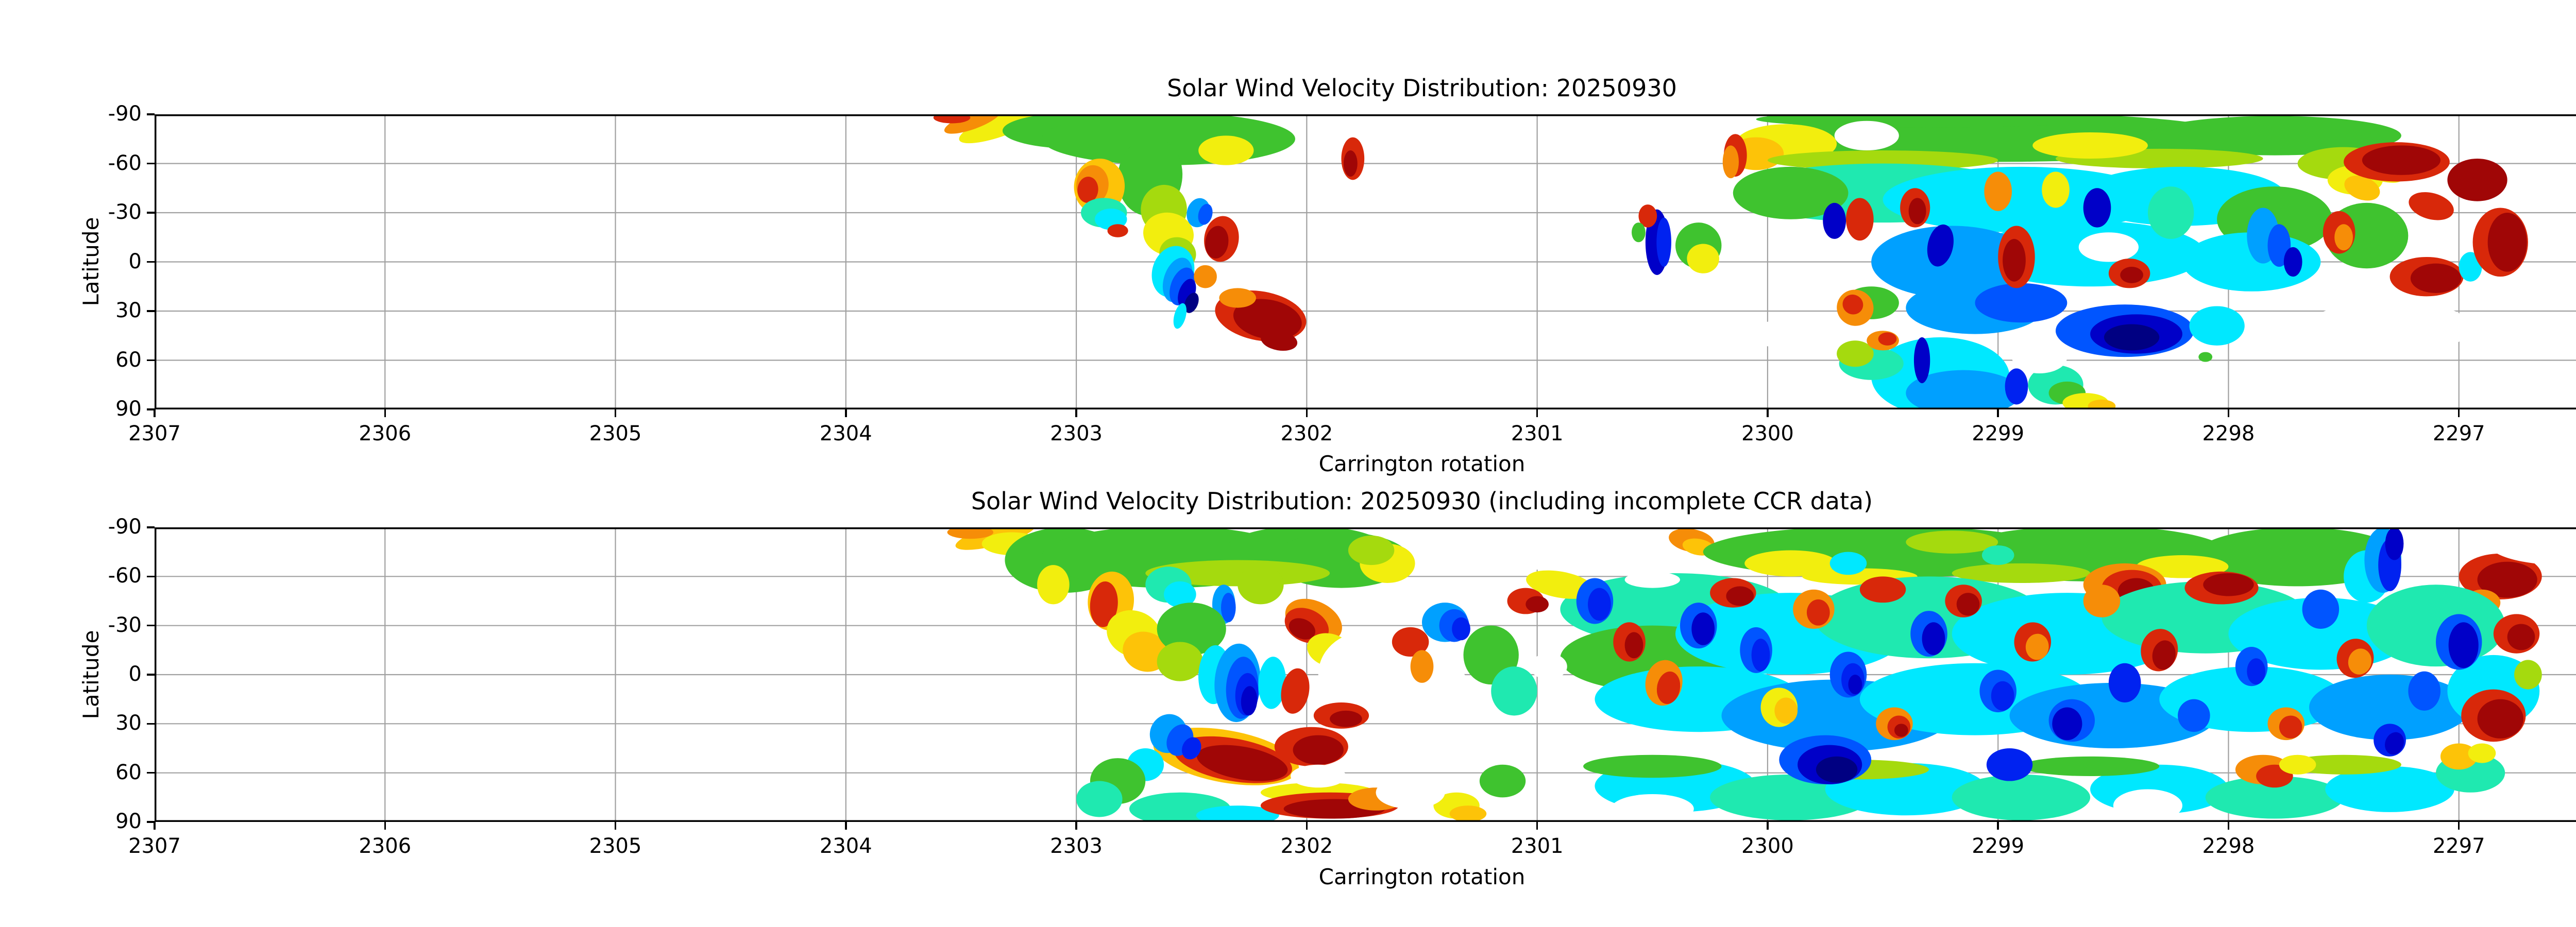 The width and height of the screenshot is (2576, 927). What do you see at coordinates (1422, 876) in the screenshot?
I see `panel2-xlabel: Carrington rotation` at bounding box center [1422, 876].